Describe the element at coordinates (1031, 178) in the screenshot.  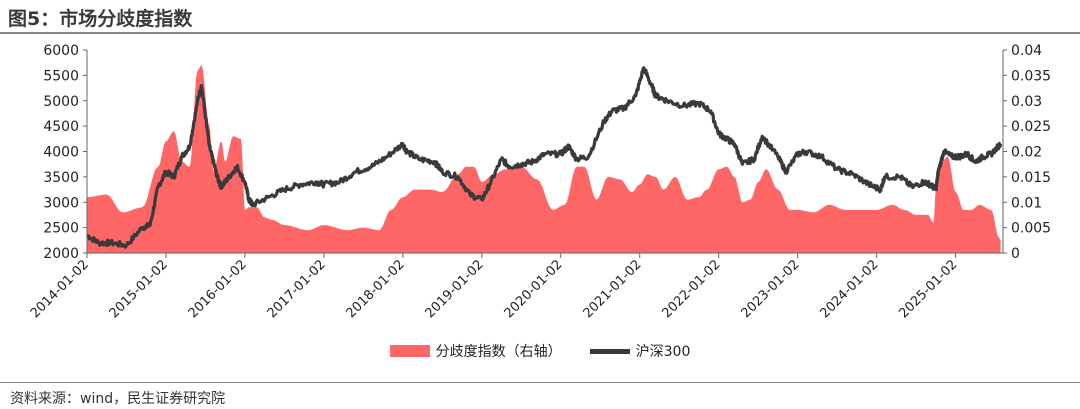
I see `y-right-tick-label: 0.015` at that location.